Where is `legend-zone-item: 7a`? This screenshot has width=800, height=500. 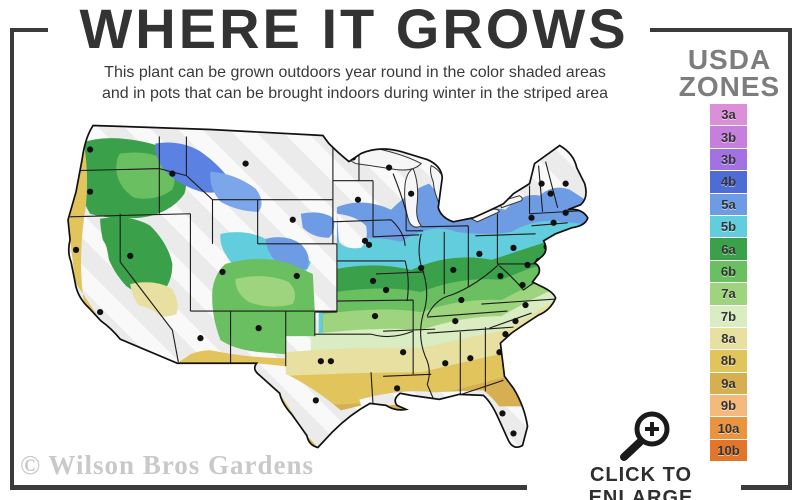 legend-zone-item: 7a is located at coordinates (728, 294).